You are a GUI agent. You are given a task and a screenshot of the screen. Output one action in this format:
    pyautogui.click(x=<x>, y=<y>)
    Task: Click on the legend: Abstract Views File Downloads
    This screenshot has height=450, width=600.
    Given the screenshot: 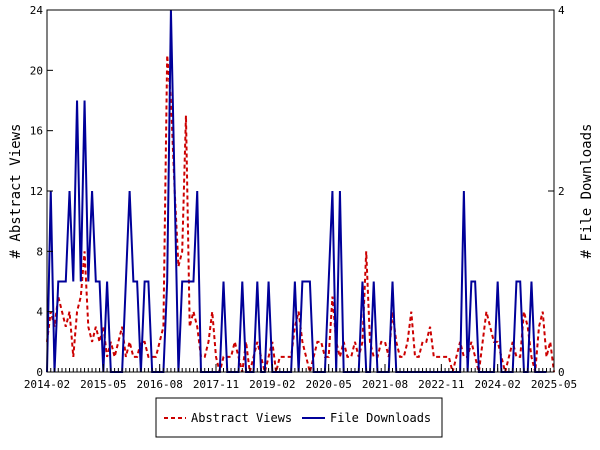 What is the action you would take?
    pyautogui.click(x=299, y=417)
    